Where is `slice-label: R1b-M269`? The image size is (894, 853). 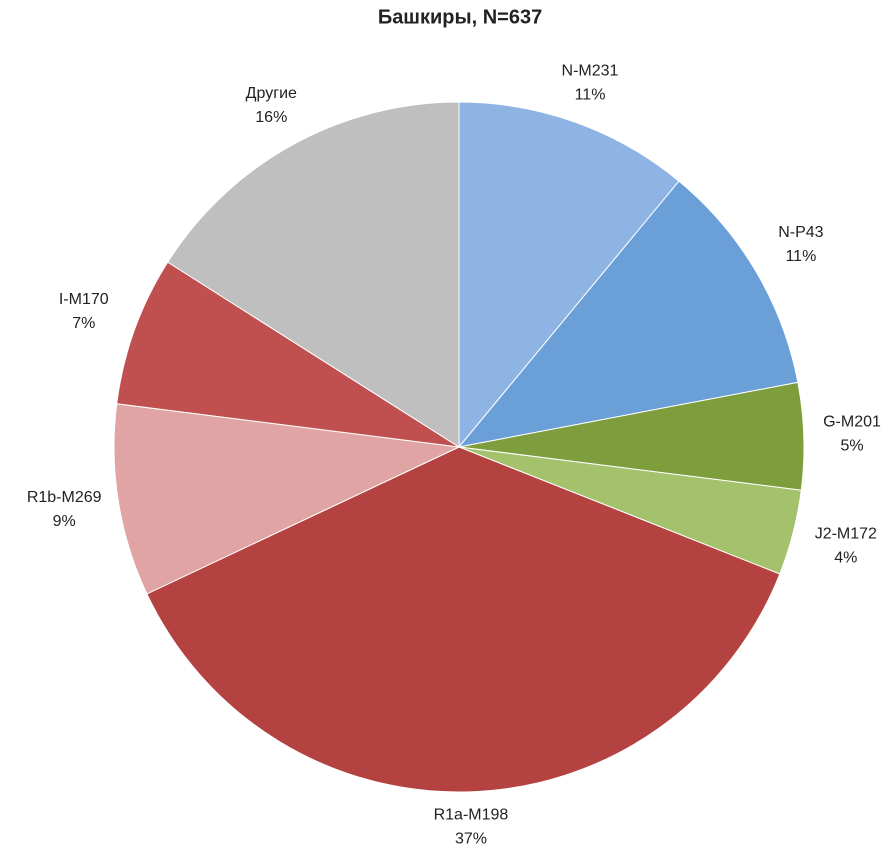
slice-label: R1b-M269 is located at coordinates (64, 497).